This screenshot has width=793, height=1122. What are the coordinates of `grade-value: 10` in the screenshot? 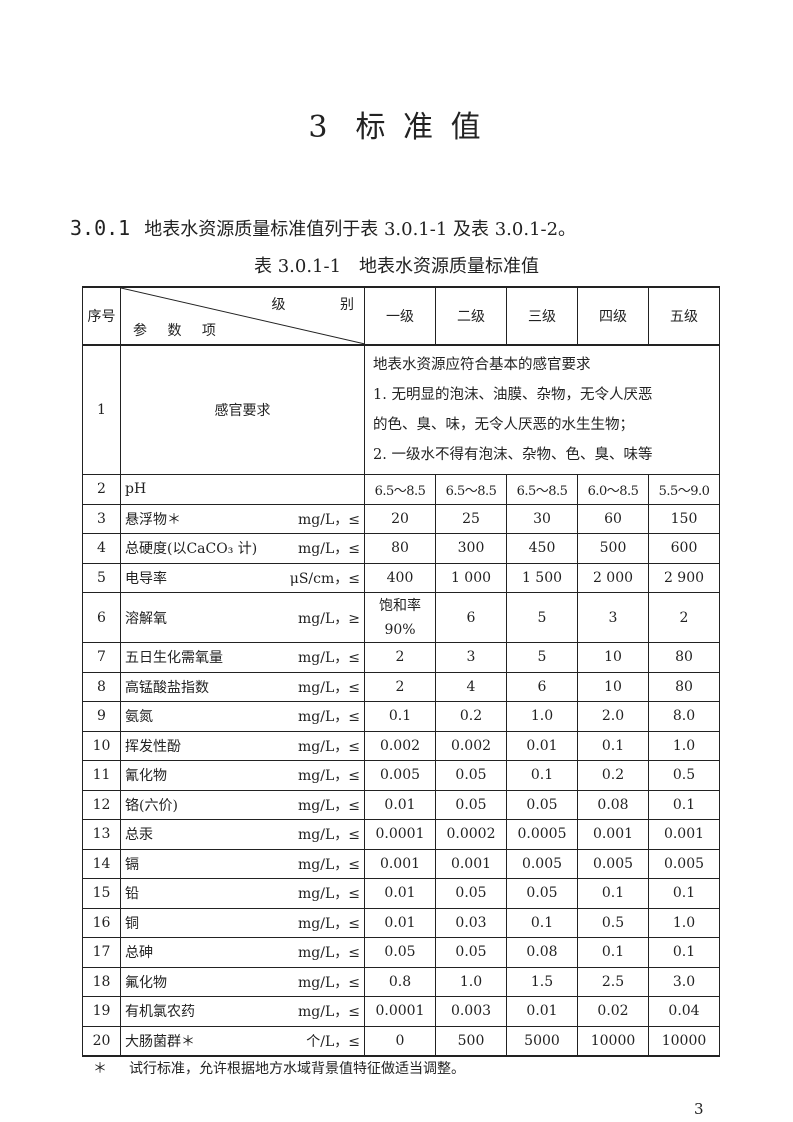 It's located at (613, 686).